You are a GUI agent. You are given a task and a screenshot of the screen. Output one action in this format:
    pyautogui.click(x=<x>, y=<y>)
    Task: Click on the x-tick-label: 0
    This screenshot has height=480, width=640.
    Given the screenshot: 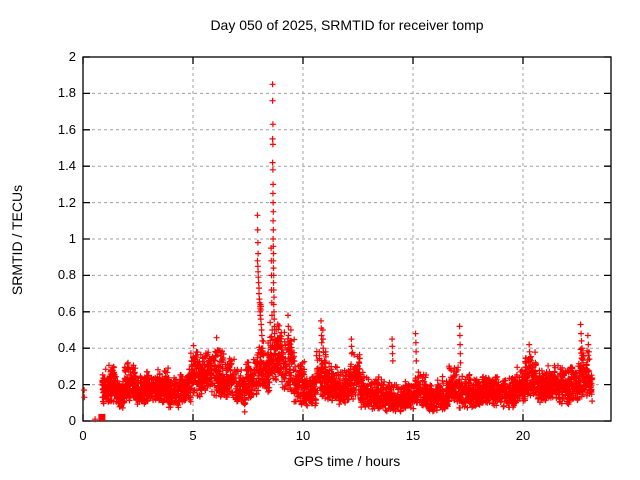 What is the action you would take?
    pyautogui.click(x=83, y=435)
    